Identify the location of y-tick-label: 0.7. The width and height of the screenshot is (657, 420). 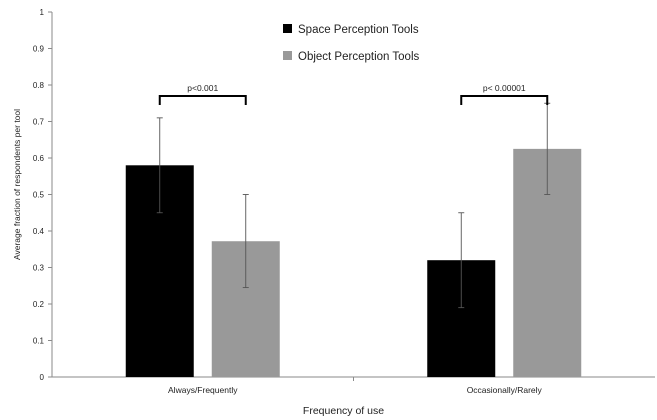
(39, 122).